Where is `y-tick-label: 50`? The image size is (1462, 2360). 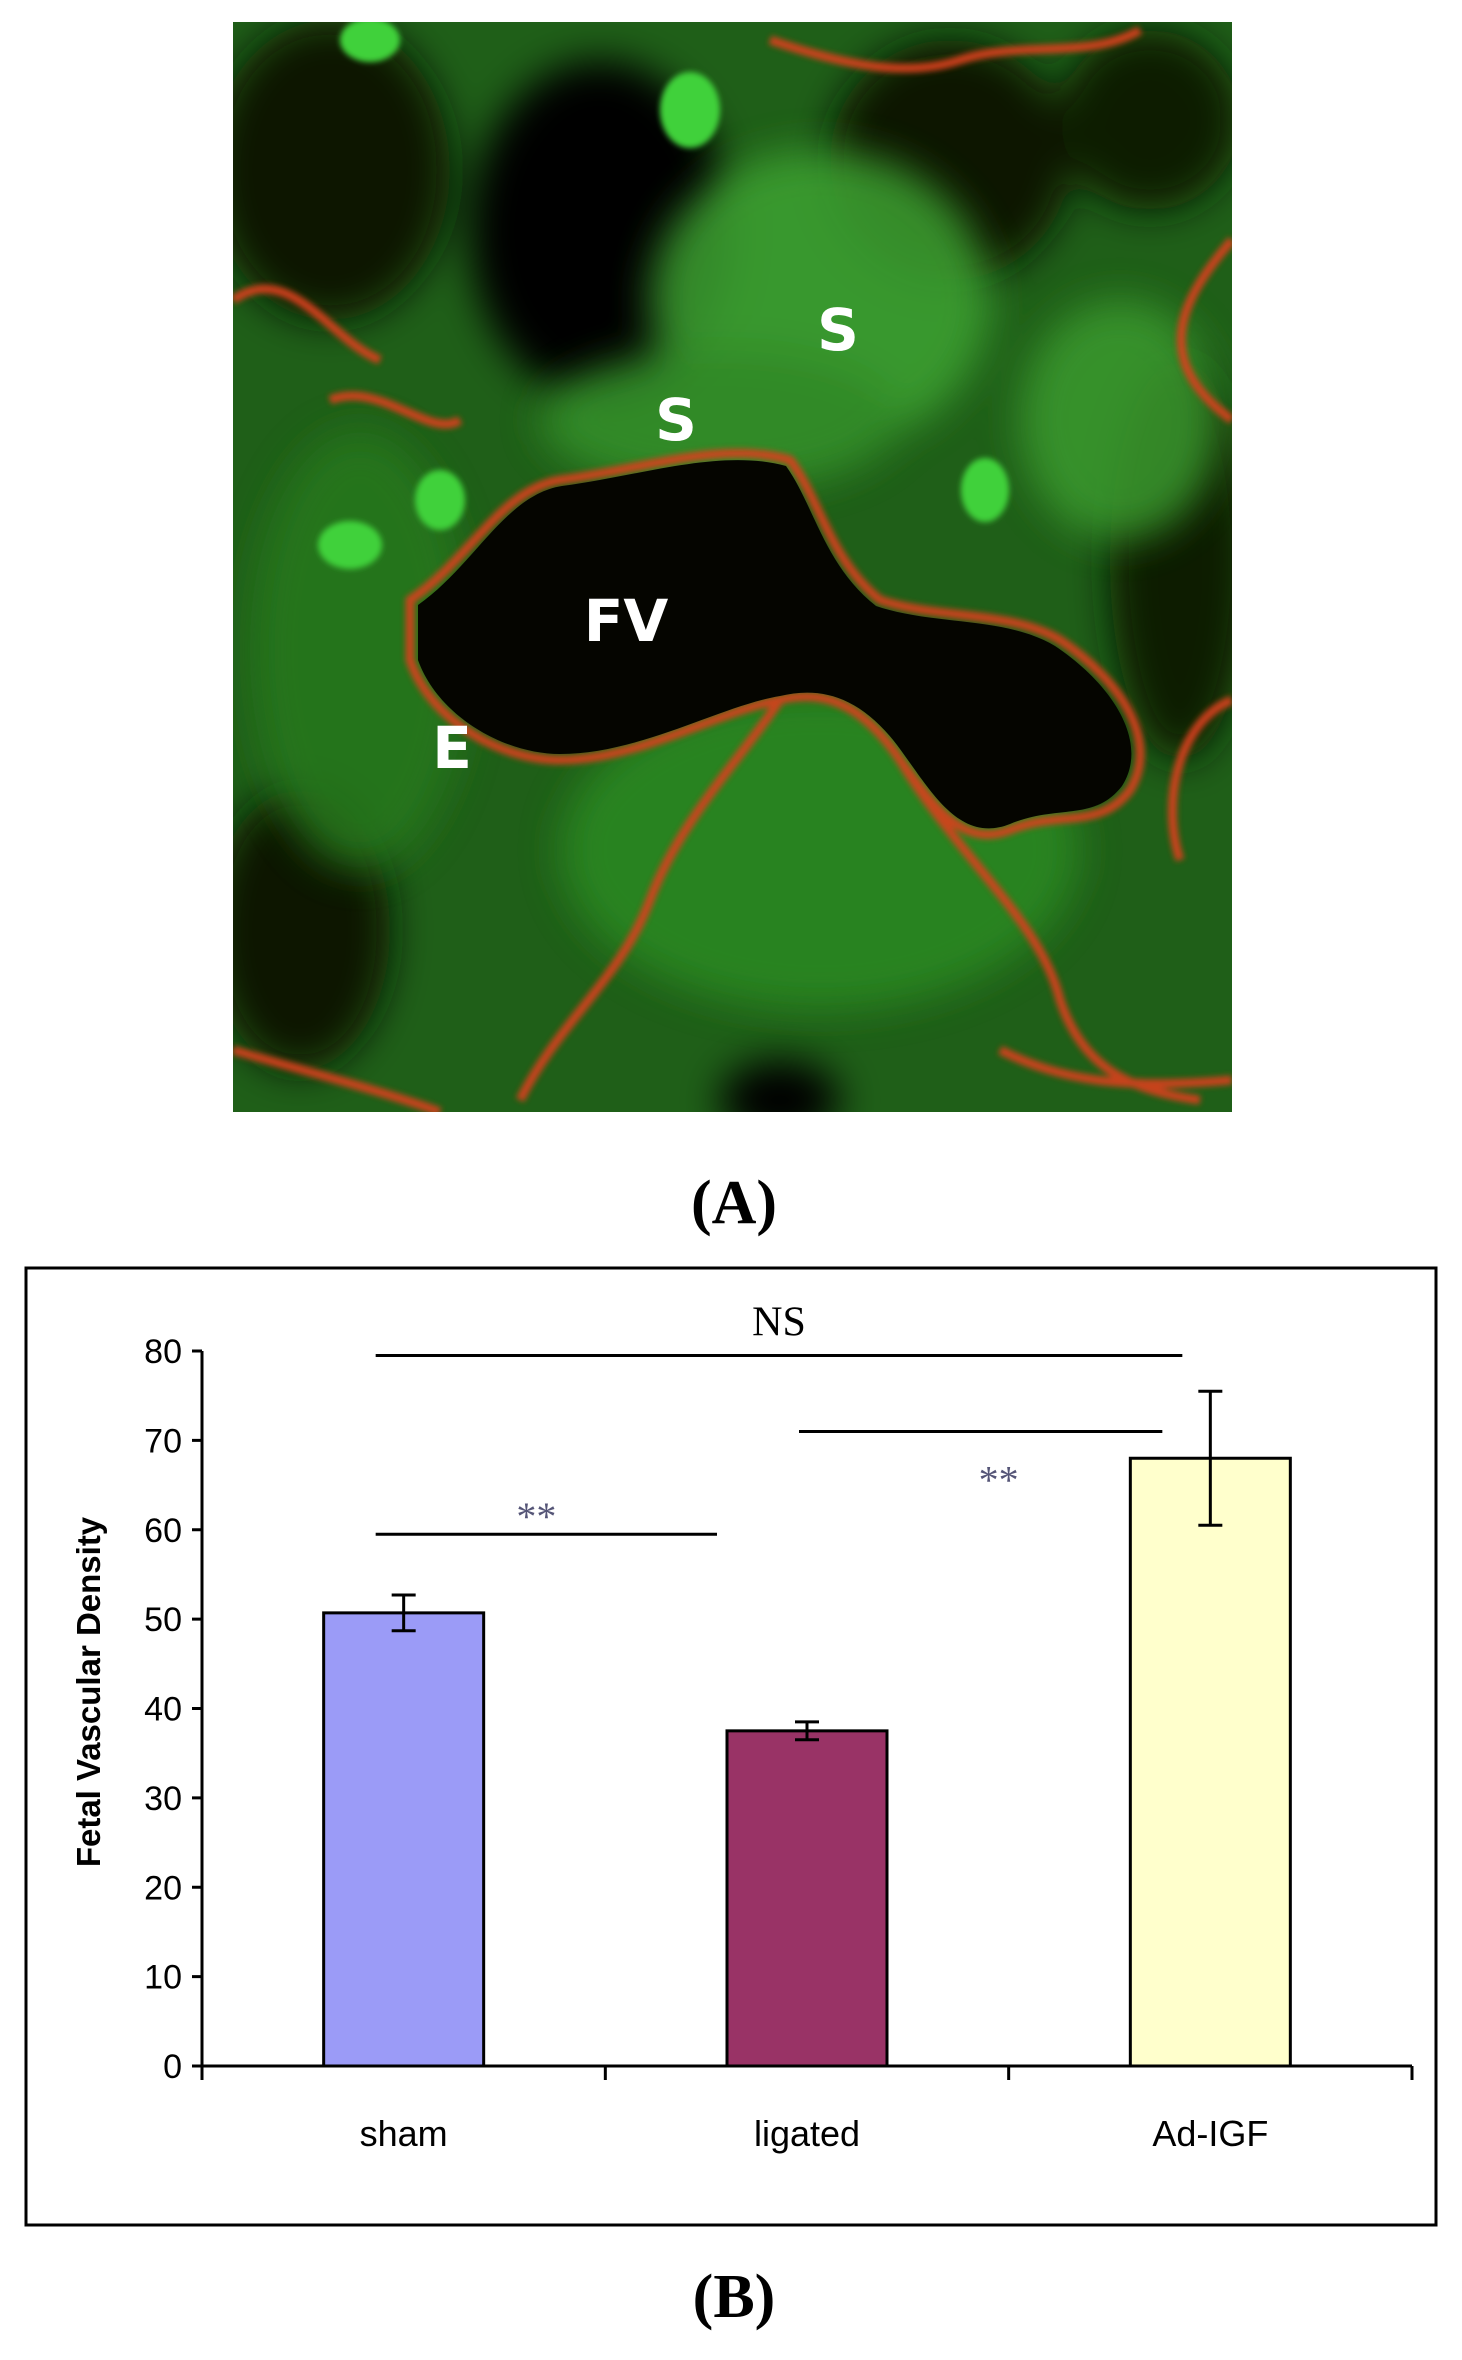 y-tick-label: 50 is located at coordinates (163, 1620).